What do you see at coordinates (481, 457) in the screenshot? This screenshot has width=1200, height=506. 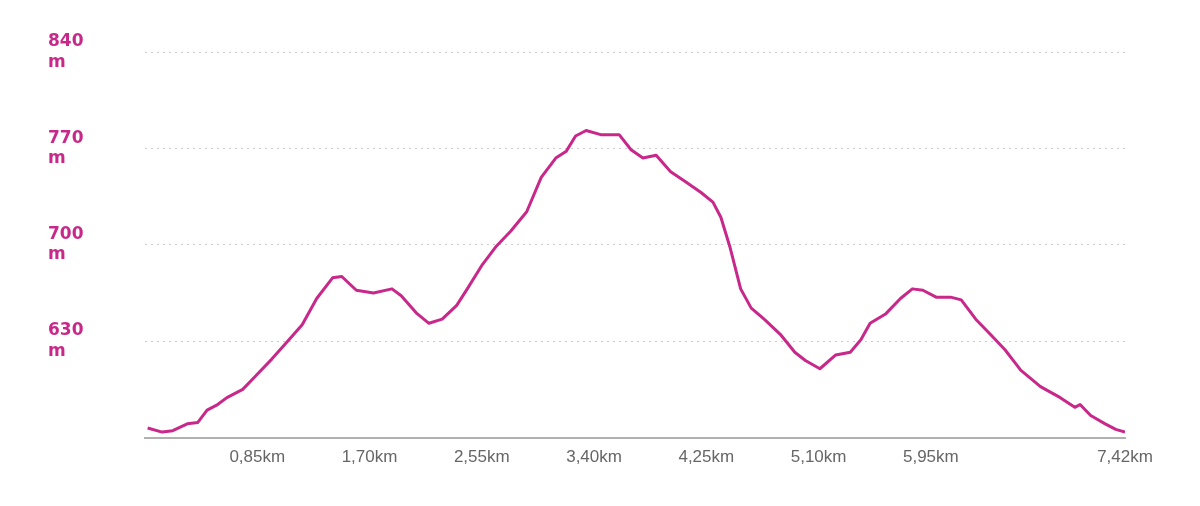 I see `x-tick-label: 2,55km` at bounding box center [481, 457].